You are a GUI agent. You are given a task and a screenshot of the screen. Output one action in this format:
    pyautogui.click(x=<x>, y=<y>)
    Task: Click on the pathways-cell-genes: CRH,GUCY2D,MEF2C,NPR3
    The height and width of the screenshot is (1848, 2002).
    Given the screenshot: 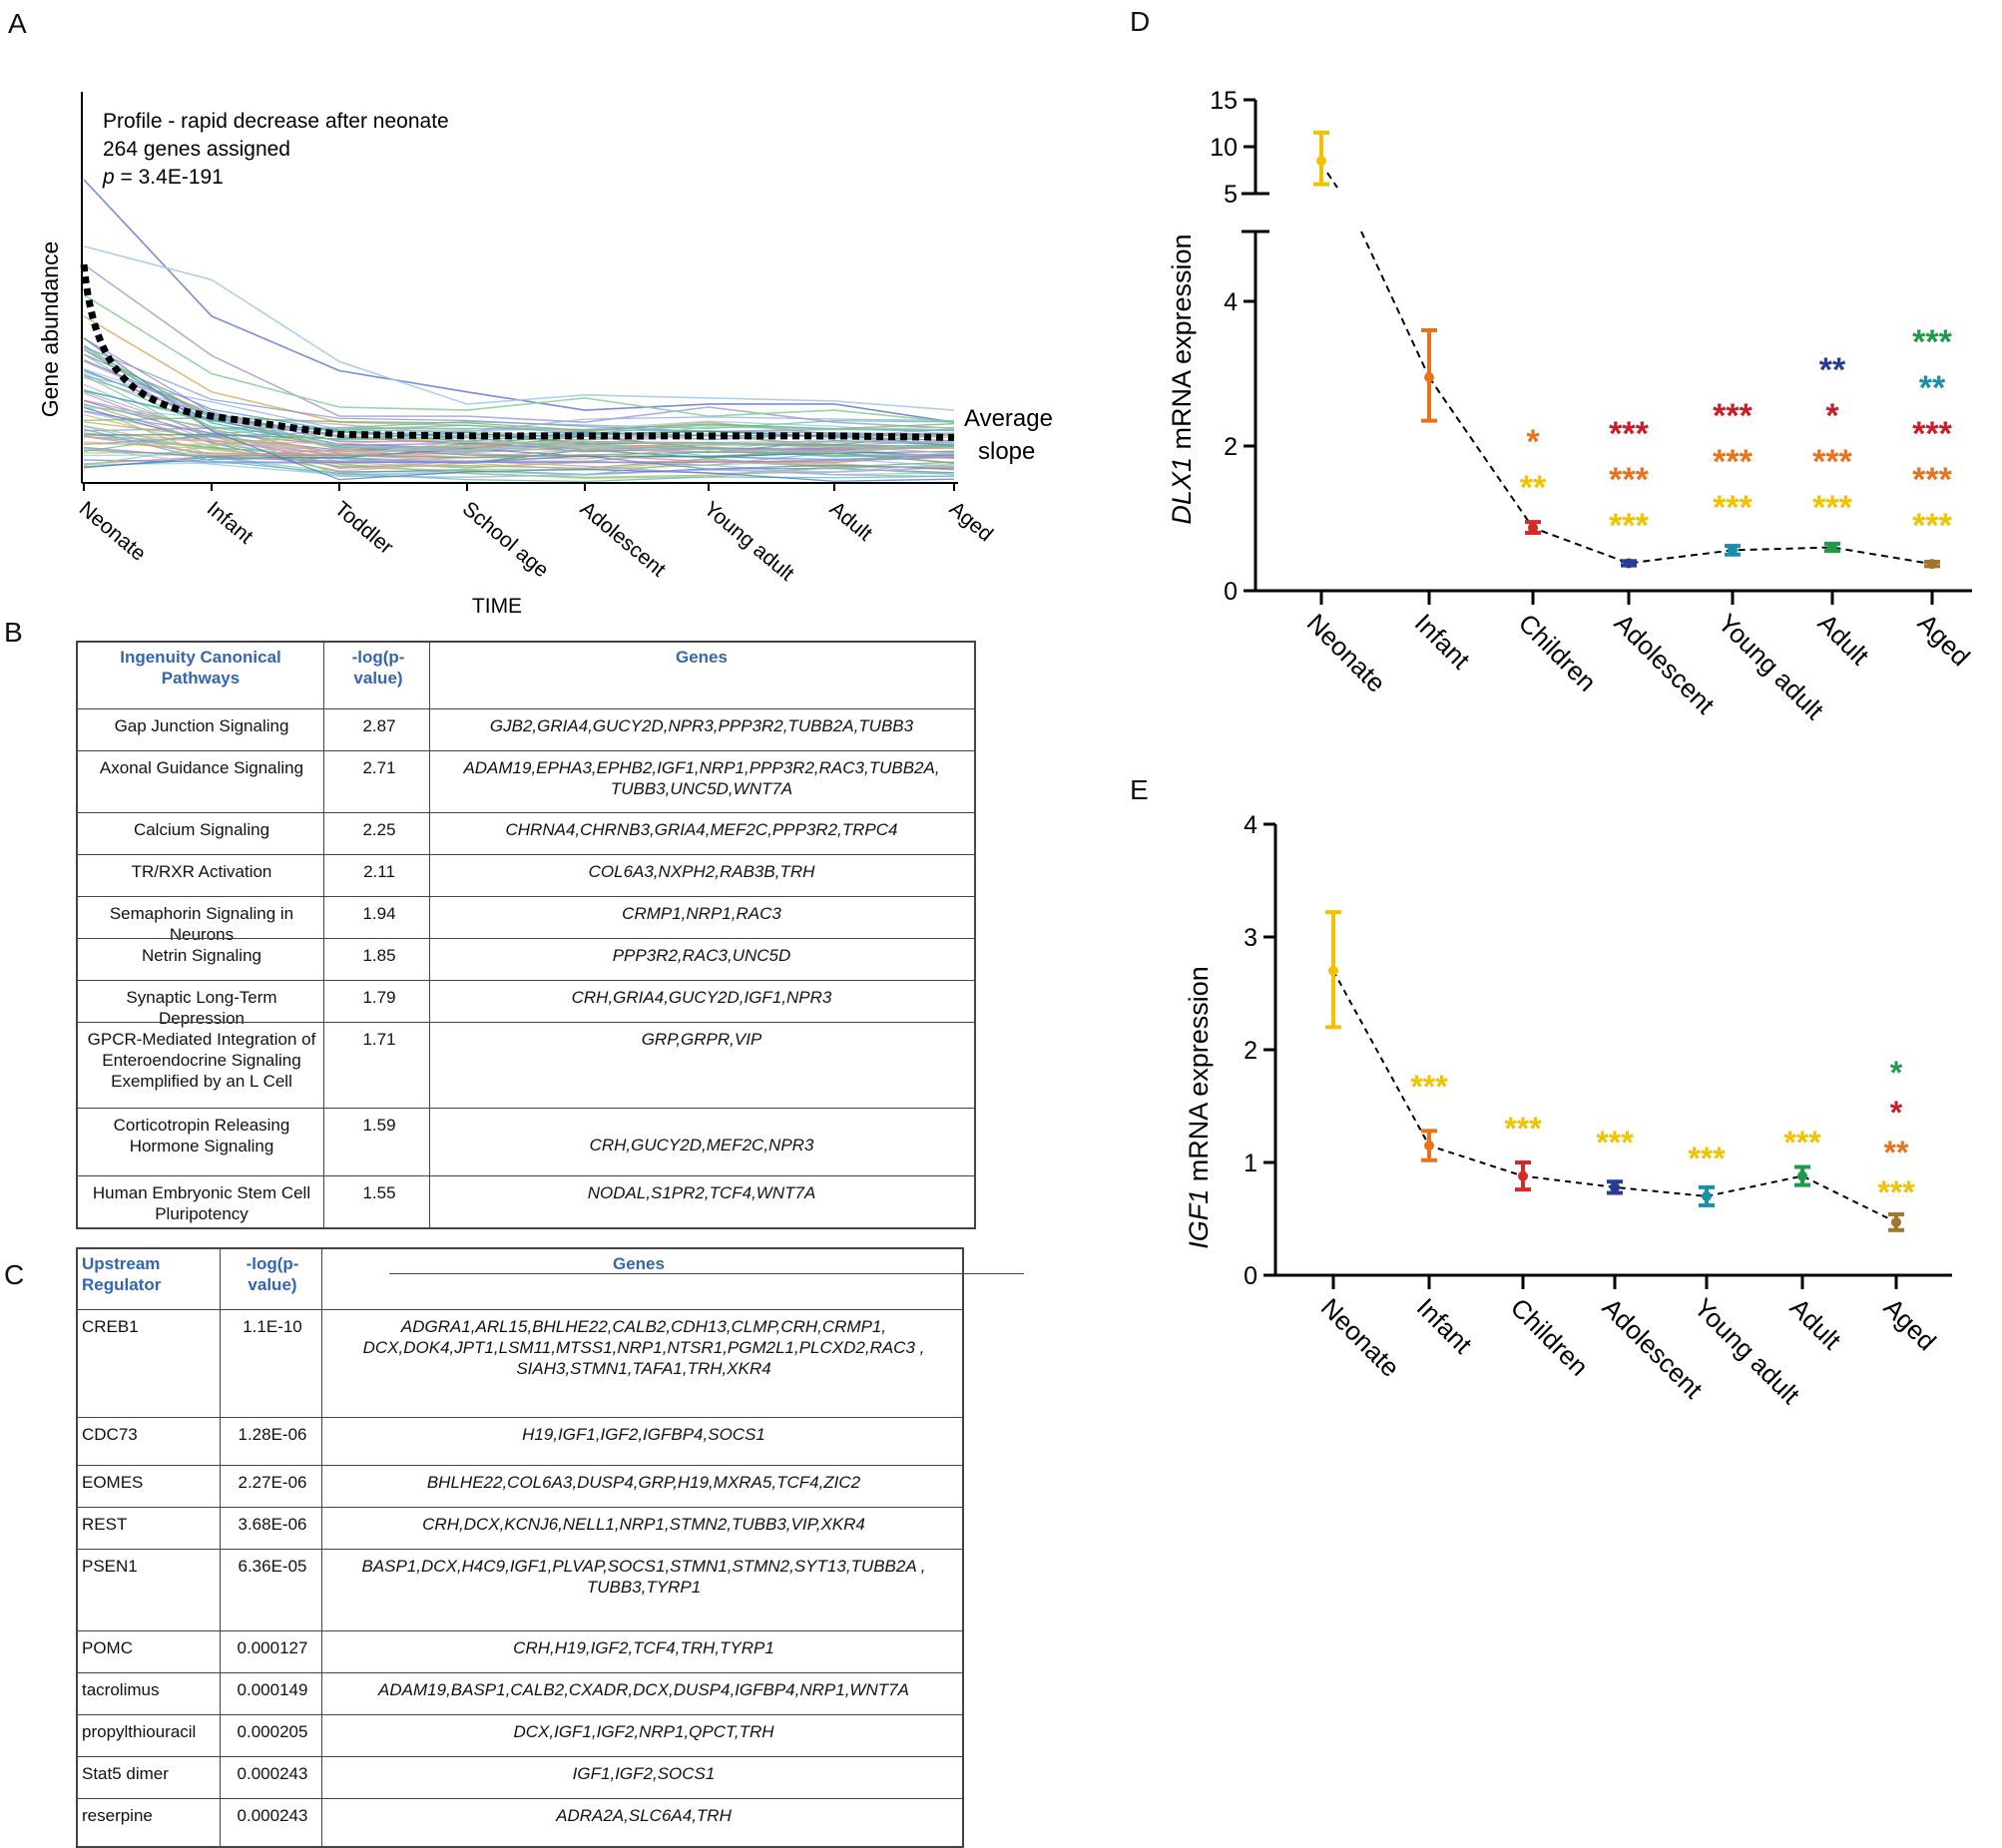 What is the action you would take?
    pyautogui.click(x=701, y=1145)
    